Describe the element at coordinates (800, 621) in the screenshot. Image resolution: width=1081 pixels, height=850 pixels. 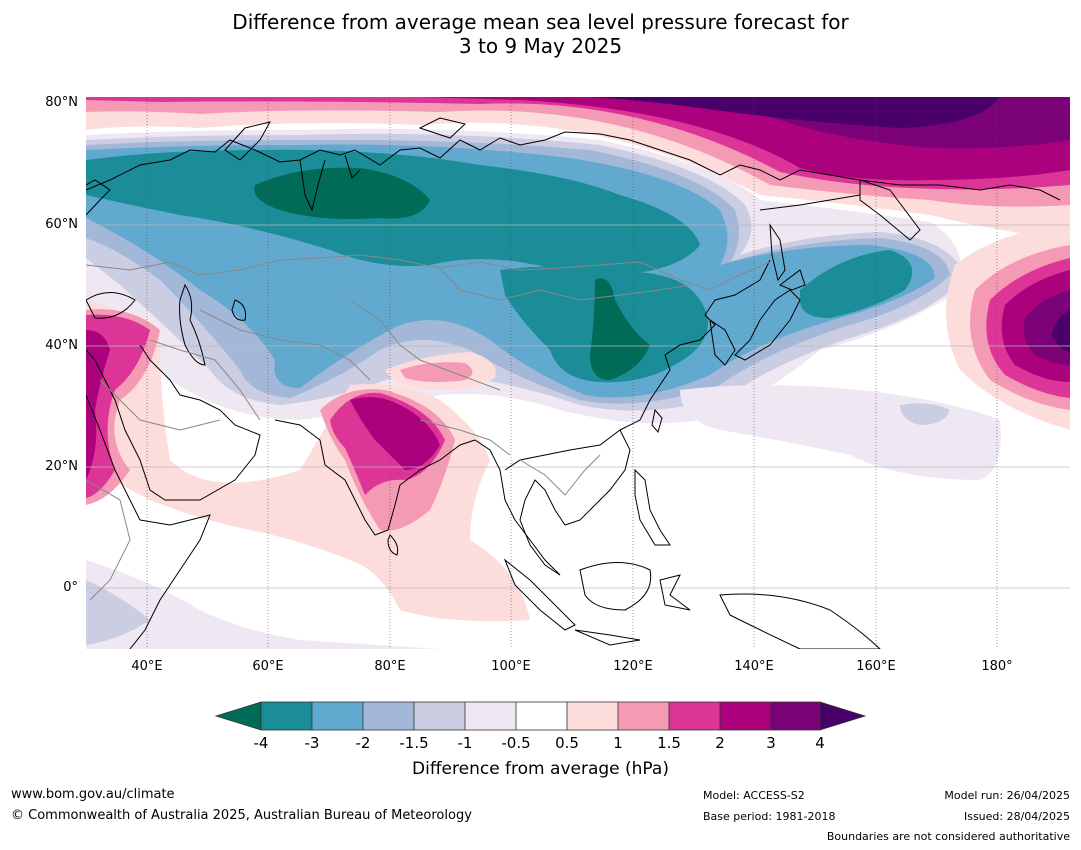
I see `coastline-new-guinea` at that location.